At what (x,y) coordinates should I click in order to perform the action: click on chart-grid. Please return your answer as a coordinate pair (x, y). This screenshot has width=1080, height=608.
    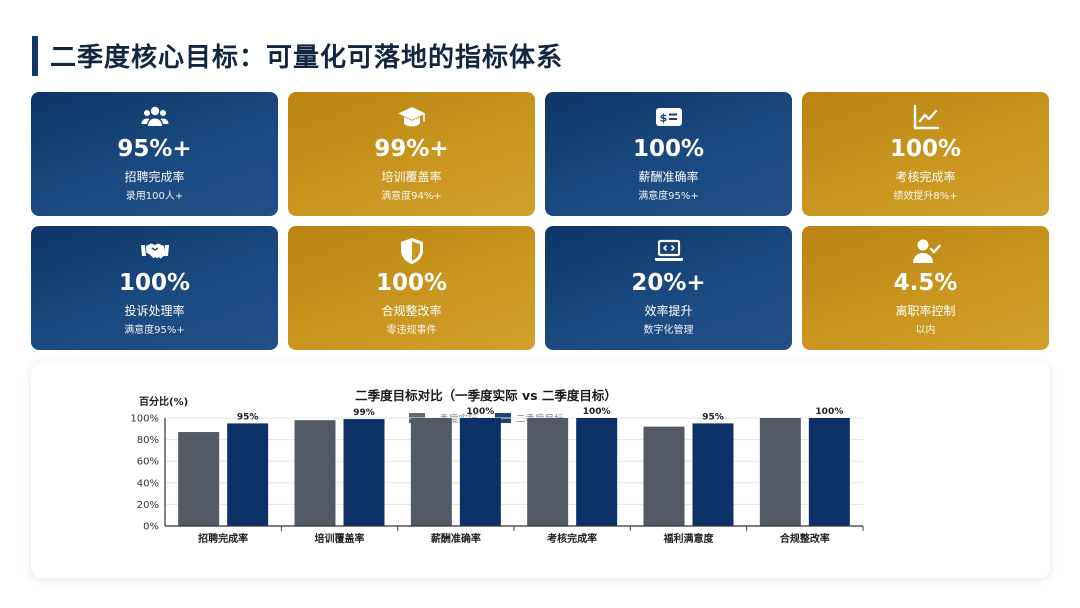
    Looking at the image, I should click on (514, 472).